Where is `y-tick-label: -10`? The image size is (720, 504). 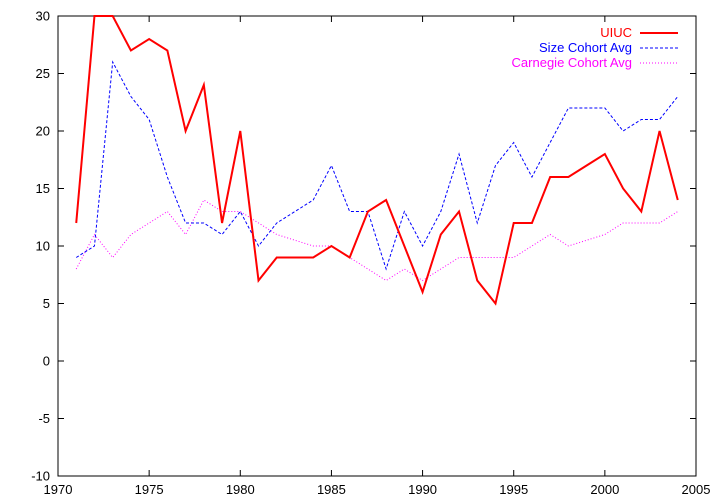 y-tick-label: -10 is located at coordinates (40, 476).